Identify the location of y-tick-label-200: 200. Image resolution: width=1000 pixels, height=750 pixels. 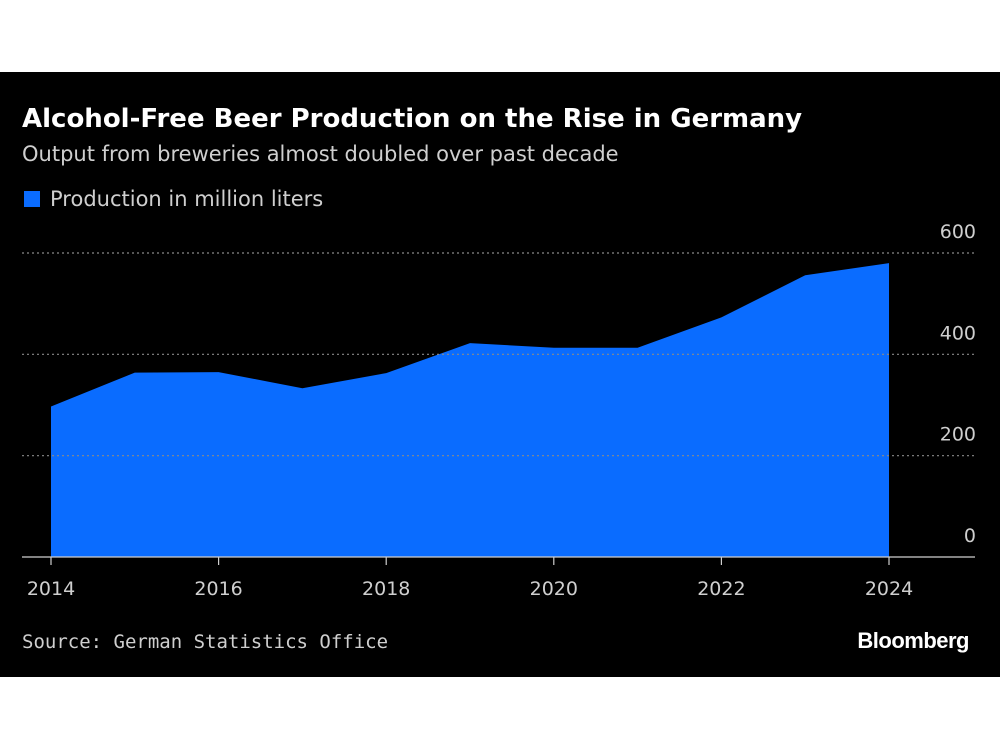
(958, 435).